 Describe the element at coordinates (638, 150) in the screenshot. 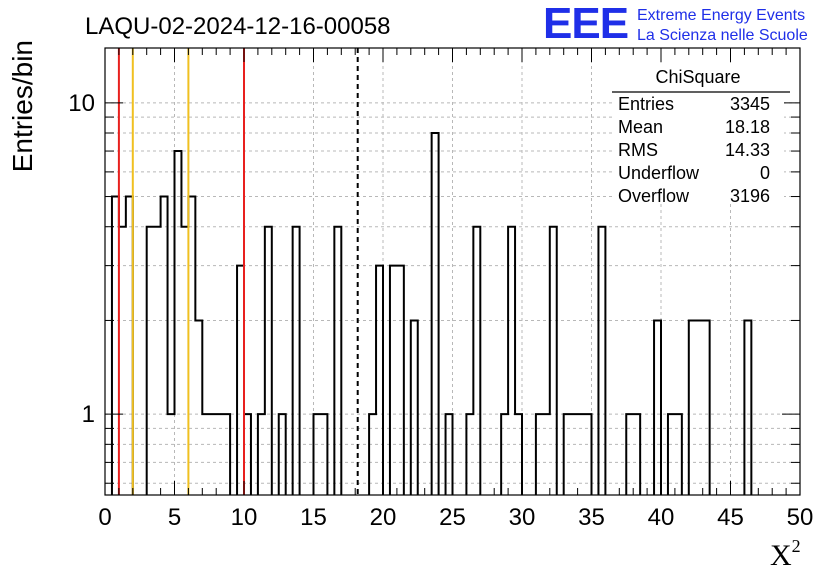

I see `stats-label: RMS` at that location.